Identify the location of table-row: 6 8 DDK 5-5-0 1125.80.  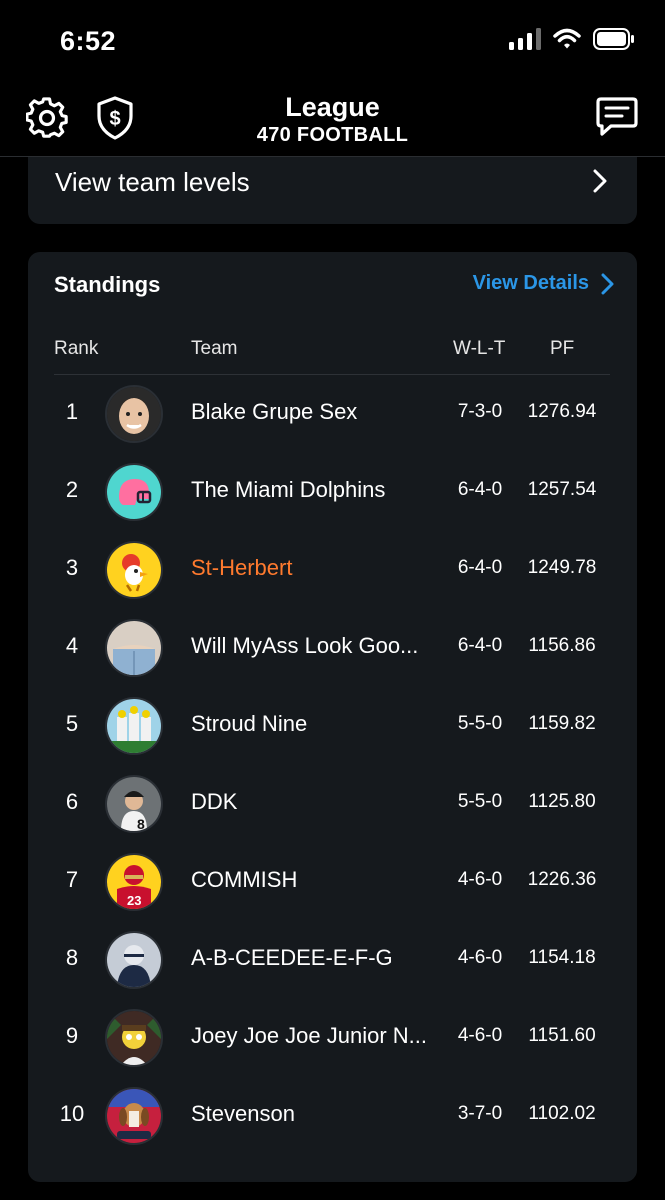
(332, 804).